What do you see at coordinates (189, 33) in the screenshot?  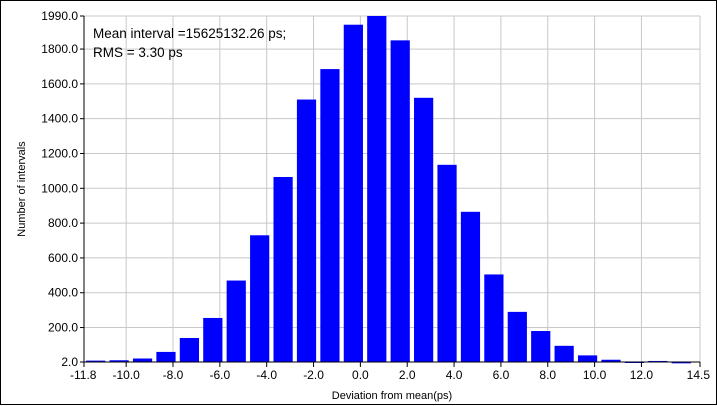 I see `annotation-mean: Mean interval =15625132.26 ps;` at bounding box center [189, 33].